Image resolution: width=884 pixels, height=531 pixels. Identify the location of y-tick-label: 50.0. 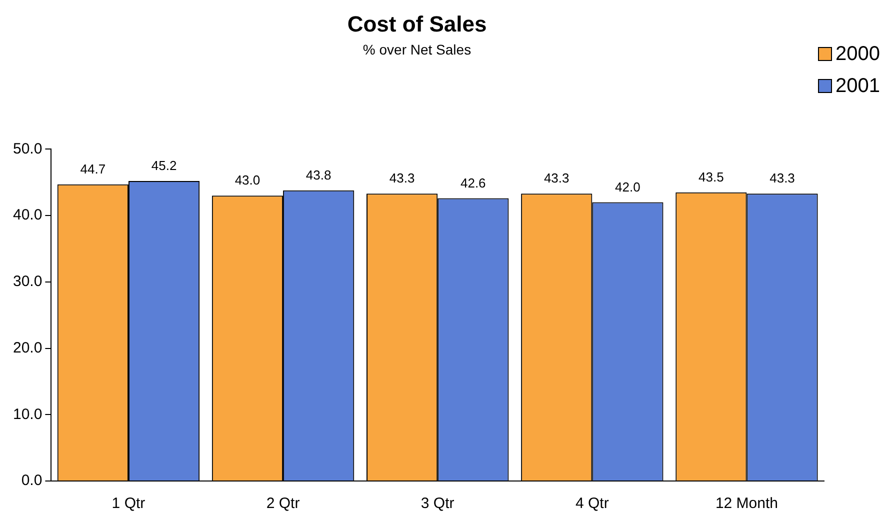
(27, 149).